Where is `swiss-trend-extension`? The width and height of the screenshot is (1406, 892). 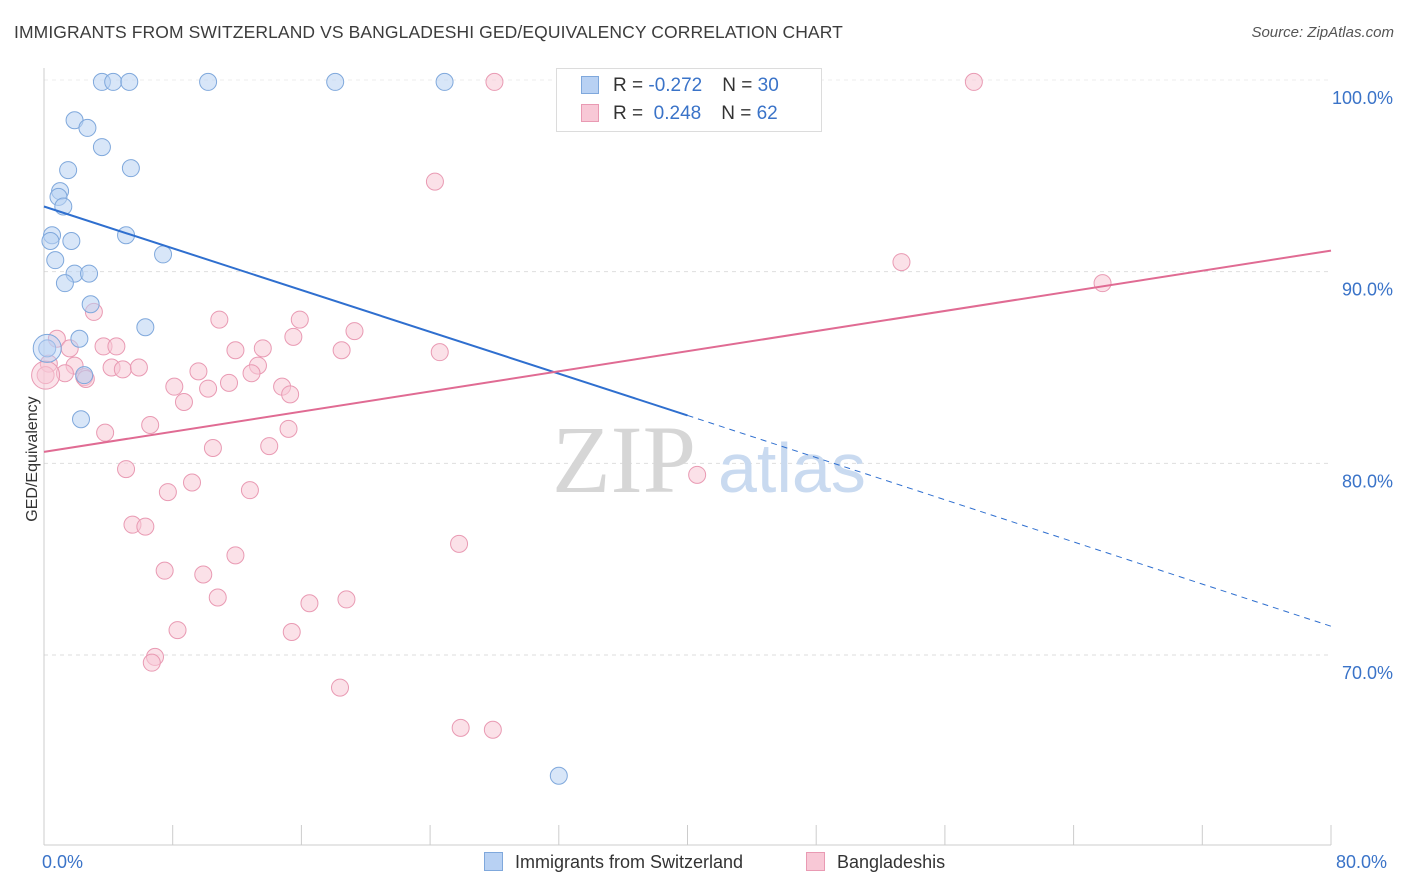
swiss-trend-extension is located at coordinates (1009, 520).